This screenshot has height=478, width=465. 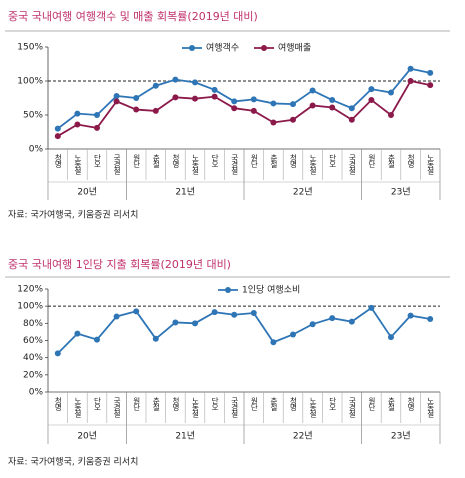 I want to click on y-tick-label: 120%, so click(x=30, y=290).